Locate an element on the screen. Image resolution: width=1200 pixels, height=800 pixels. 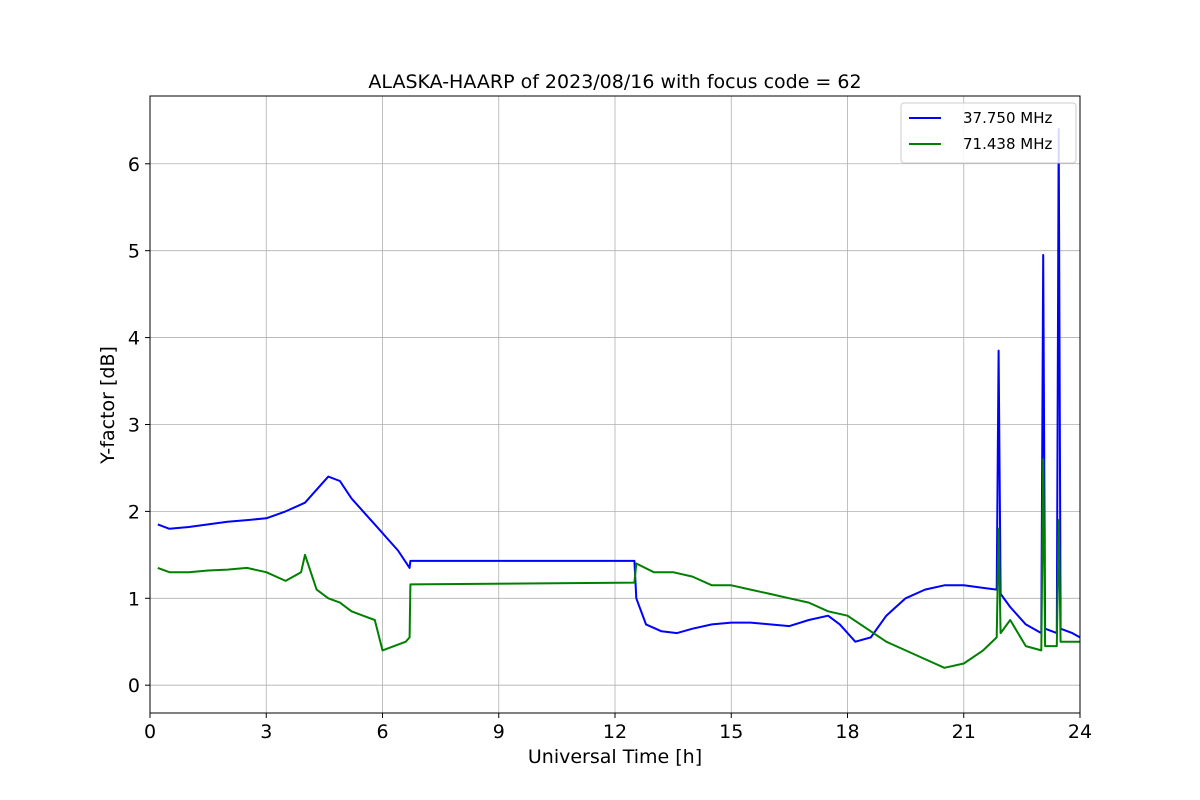
x-tick-label: 24 is located at coordinates (1080, 732).